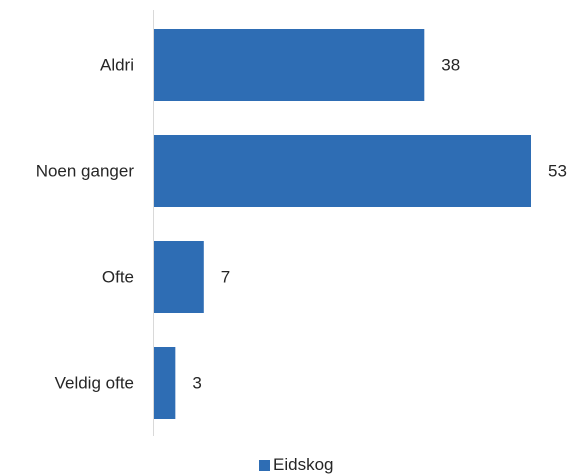 This screenshot has height=476, width=572. I want to click on data-label-noen-ganger: 53, so click(557, 171).